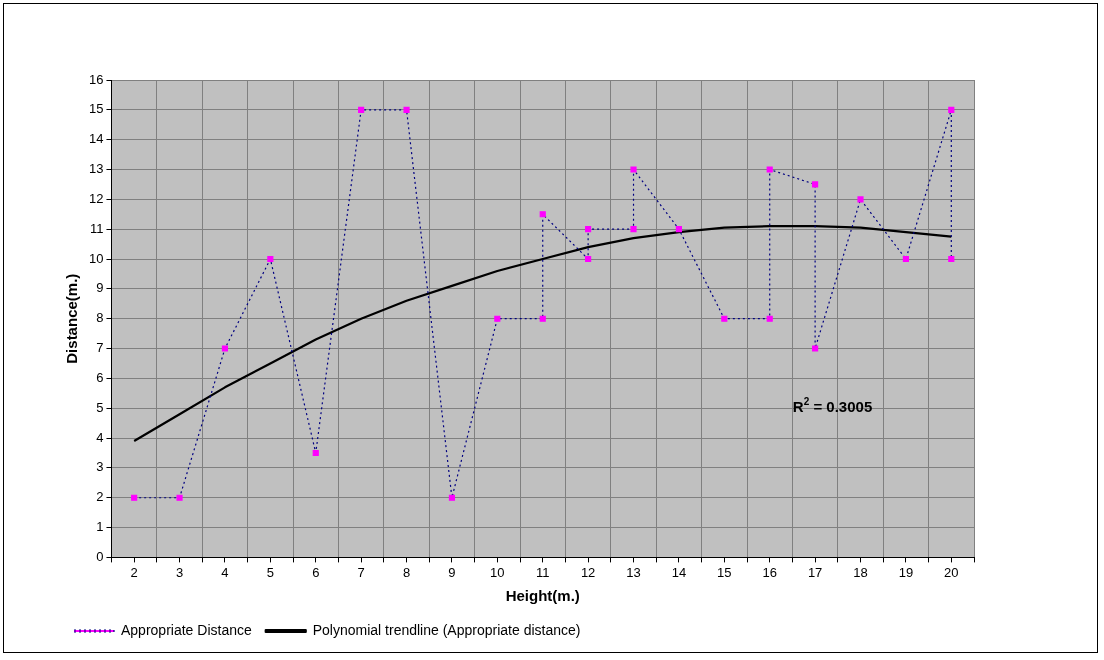 The width and height of the screenshot is (1104, 660). What do you see at coordinates (100, 377) in the screenshot?
I see `y-tick-label: 6` at bounding box center [100, 377].